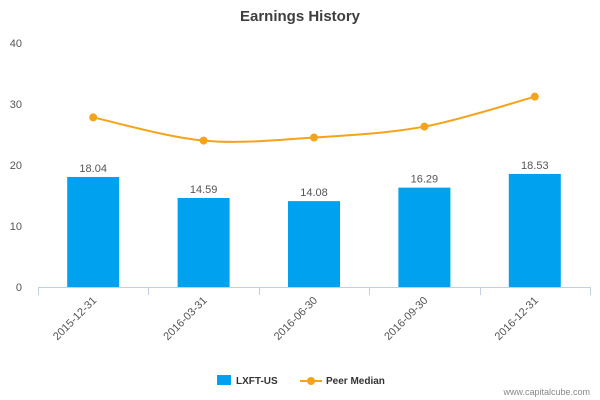 The width and height of the screenshot is (600, 400). What do you see at coordinates (314, 193) in the screenshot?
I see `bar-data-label: 14.08` at bounding box center [314, 193].